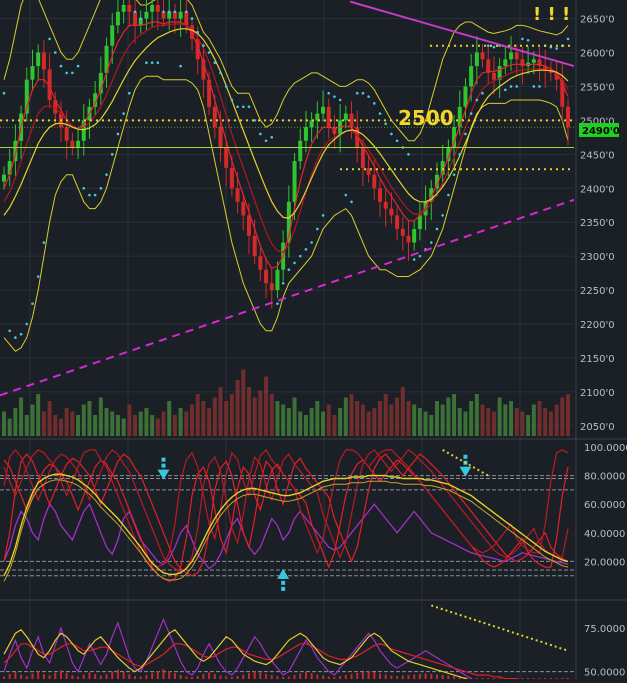 The width and height of the screenshot is (627, 683). Describe the element at coordinates (604, 505) in the screenshot. I see `stoch-tick-label: 60.0000` at that location.